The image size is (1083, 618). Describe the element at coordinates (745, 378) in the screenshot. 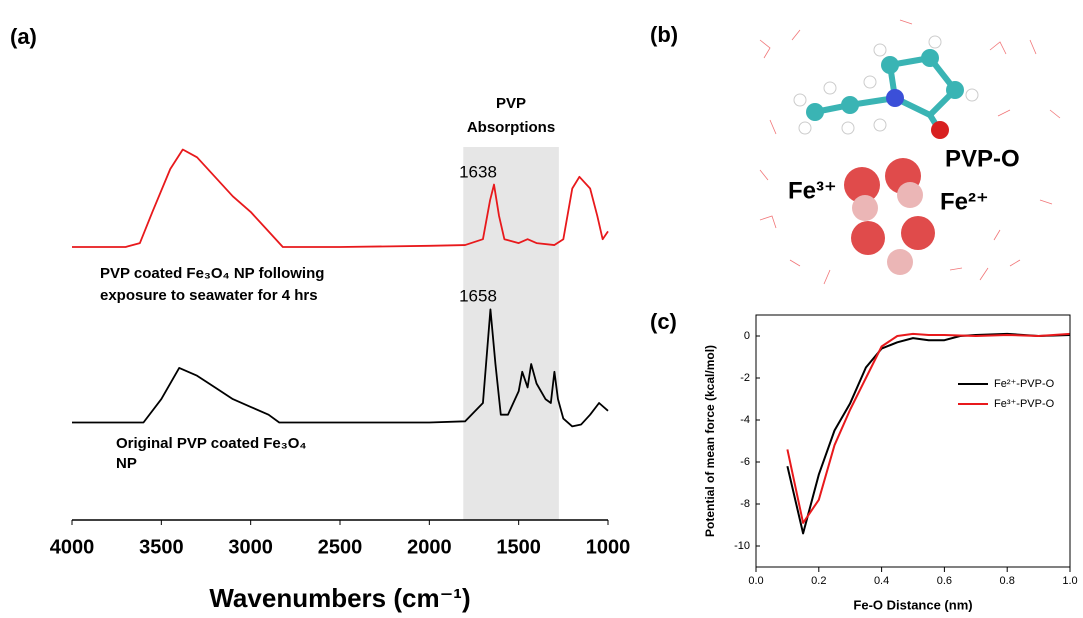

I see `y-tick-label: -2` at that location.